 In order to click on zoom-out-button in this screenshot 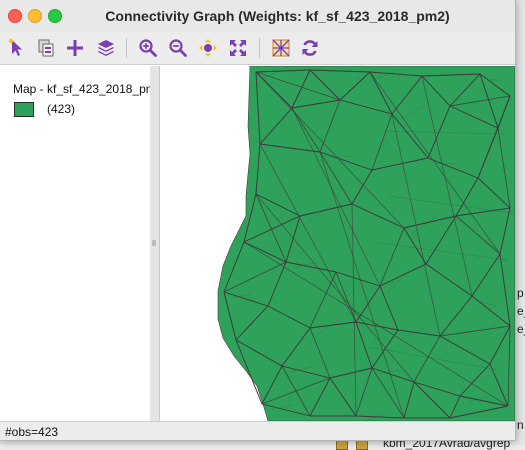, I will do `click(178, 48)`.